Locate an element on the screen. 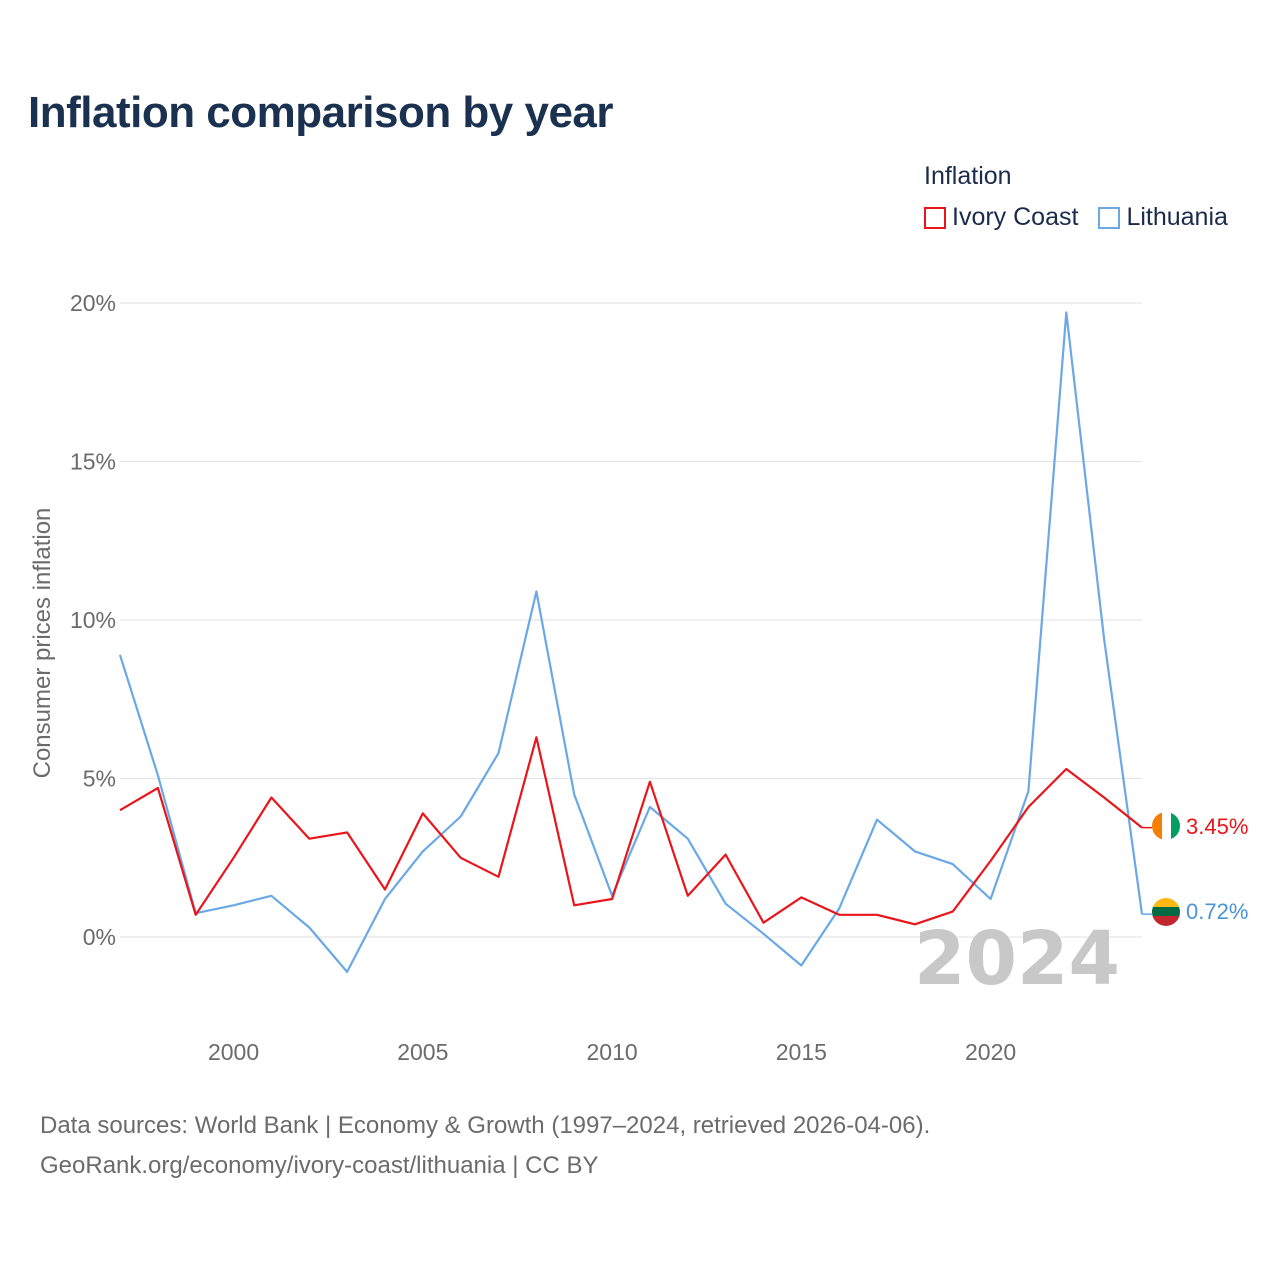 The image size is (1280, 1280). legend-label-lithuania: Lithuania is located at coordinates (1177, 217).